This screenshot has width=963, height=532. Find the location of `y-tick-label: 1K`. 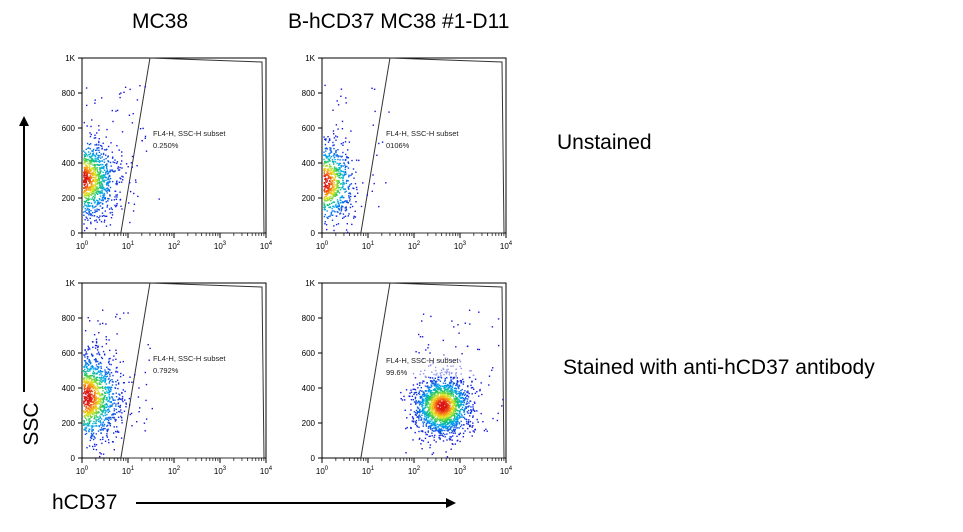

y-tick-label: 1K is located at coordinates (70, 283).